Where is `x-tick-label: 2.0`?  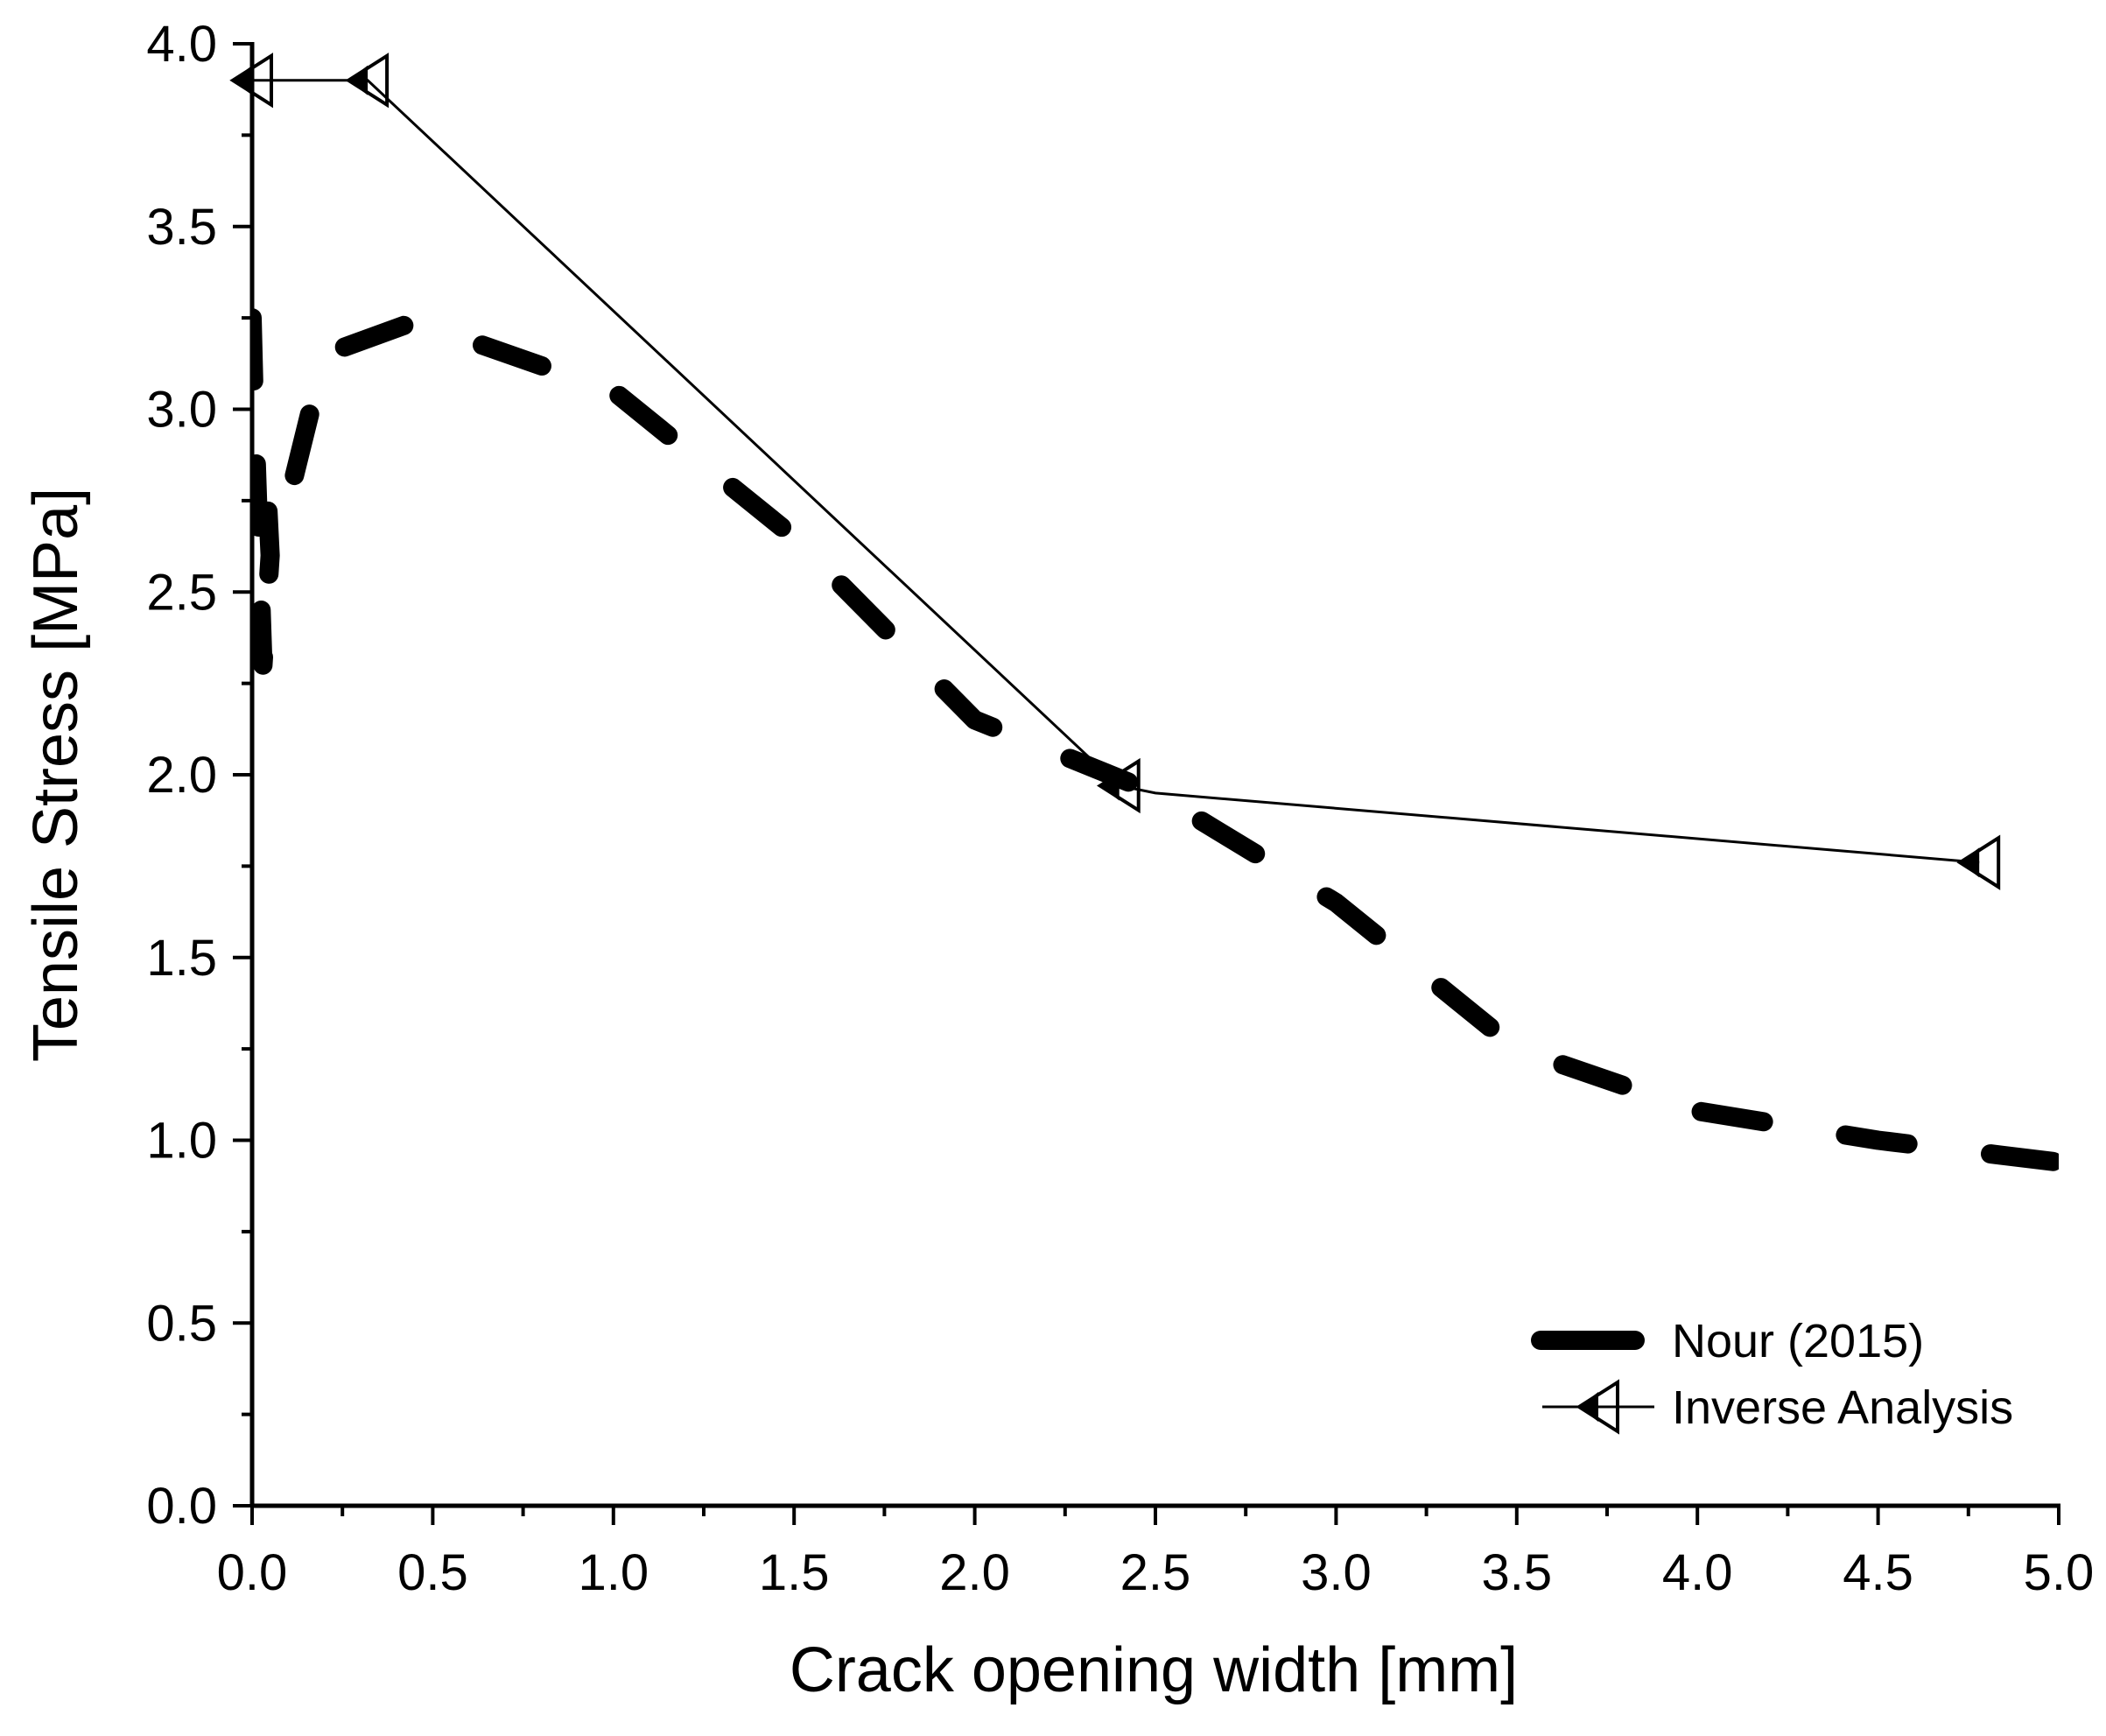
x-tick-label: 2.0 is located at coordinates (975, 1572).